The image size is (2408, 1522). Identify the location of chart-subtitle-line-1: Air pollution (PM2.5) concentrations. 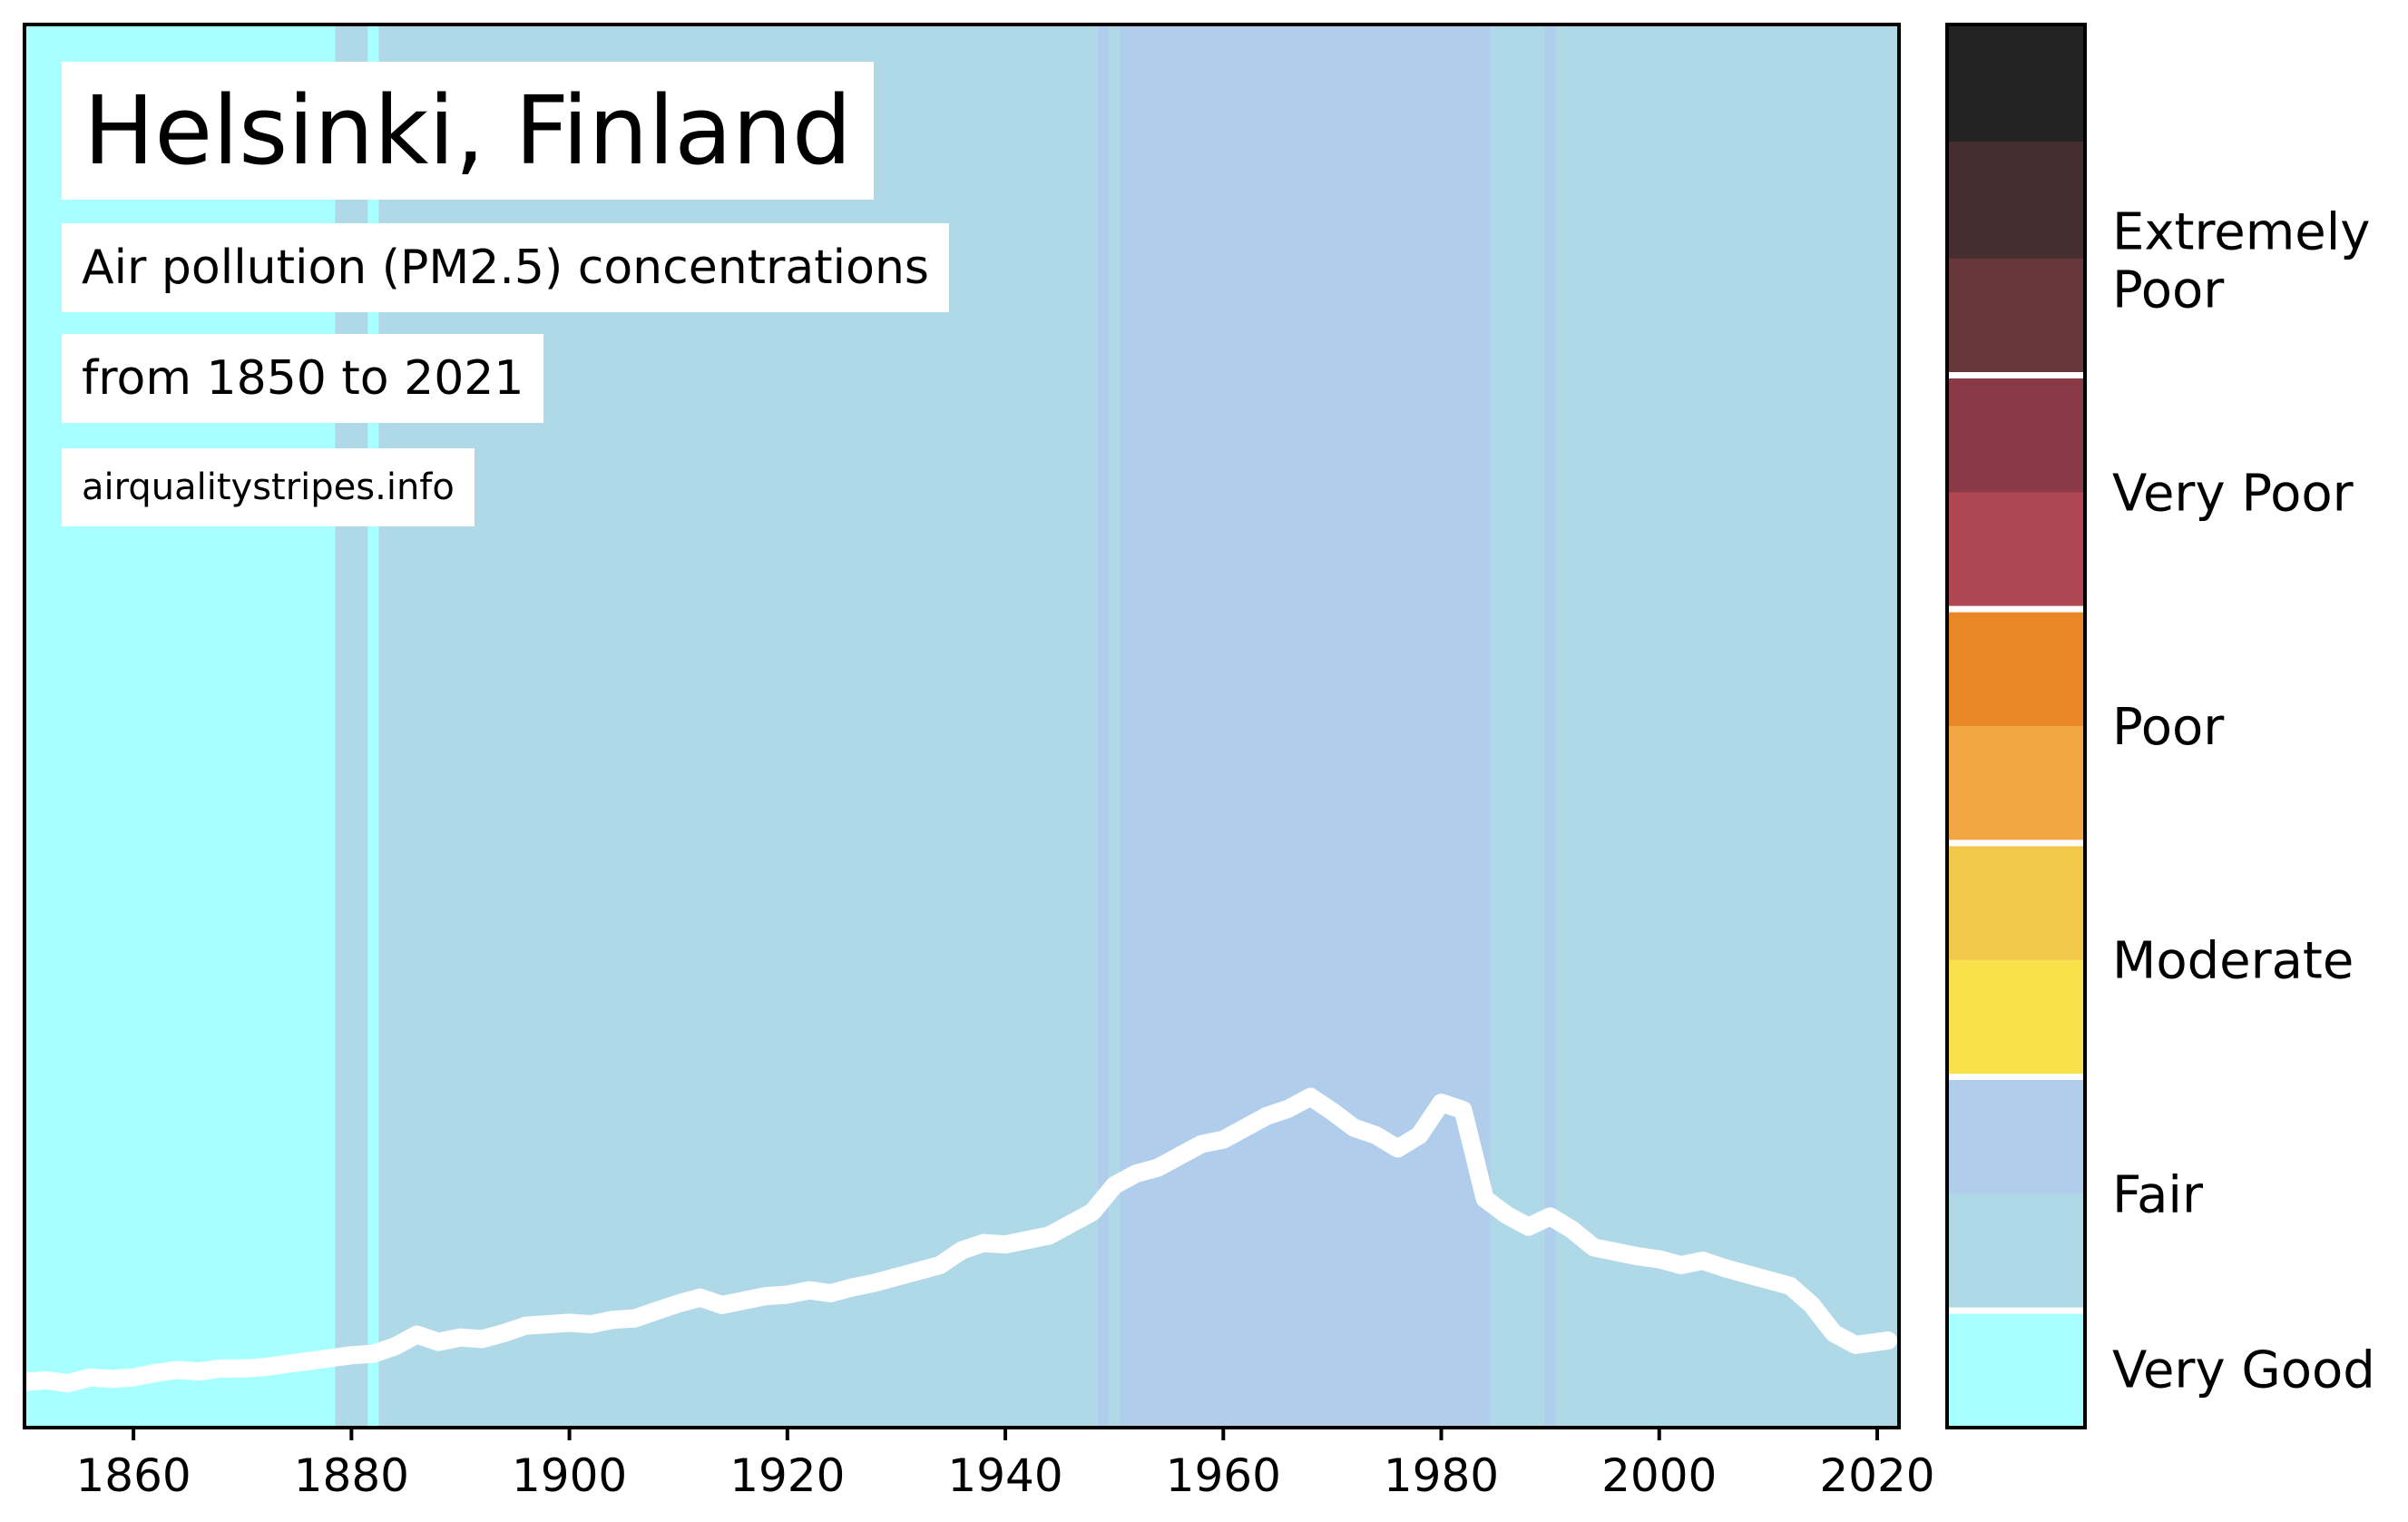
(505, 267).